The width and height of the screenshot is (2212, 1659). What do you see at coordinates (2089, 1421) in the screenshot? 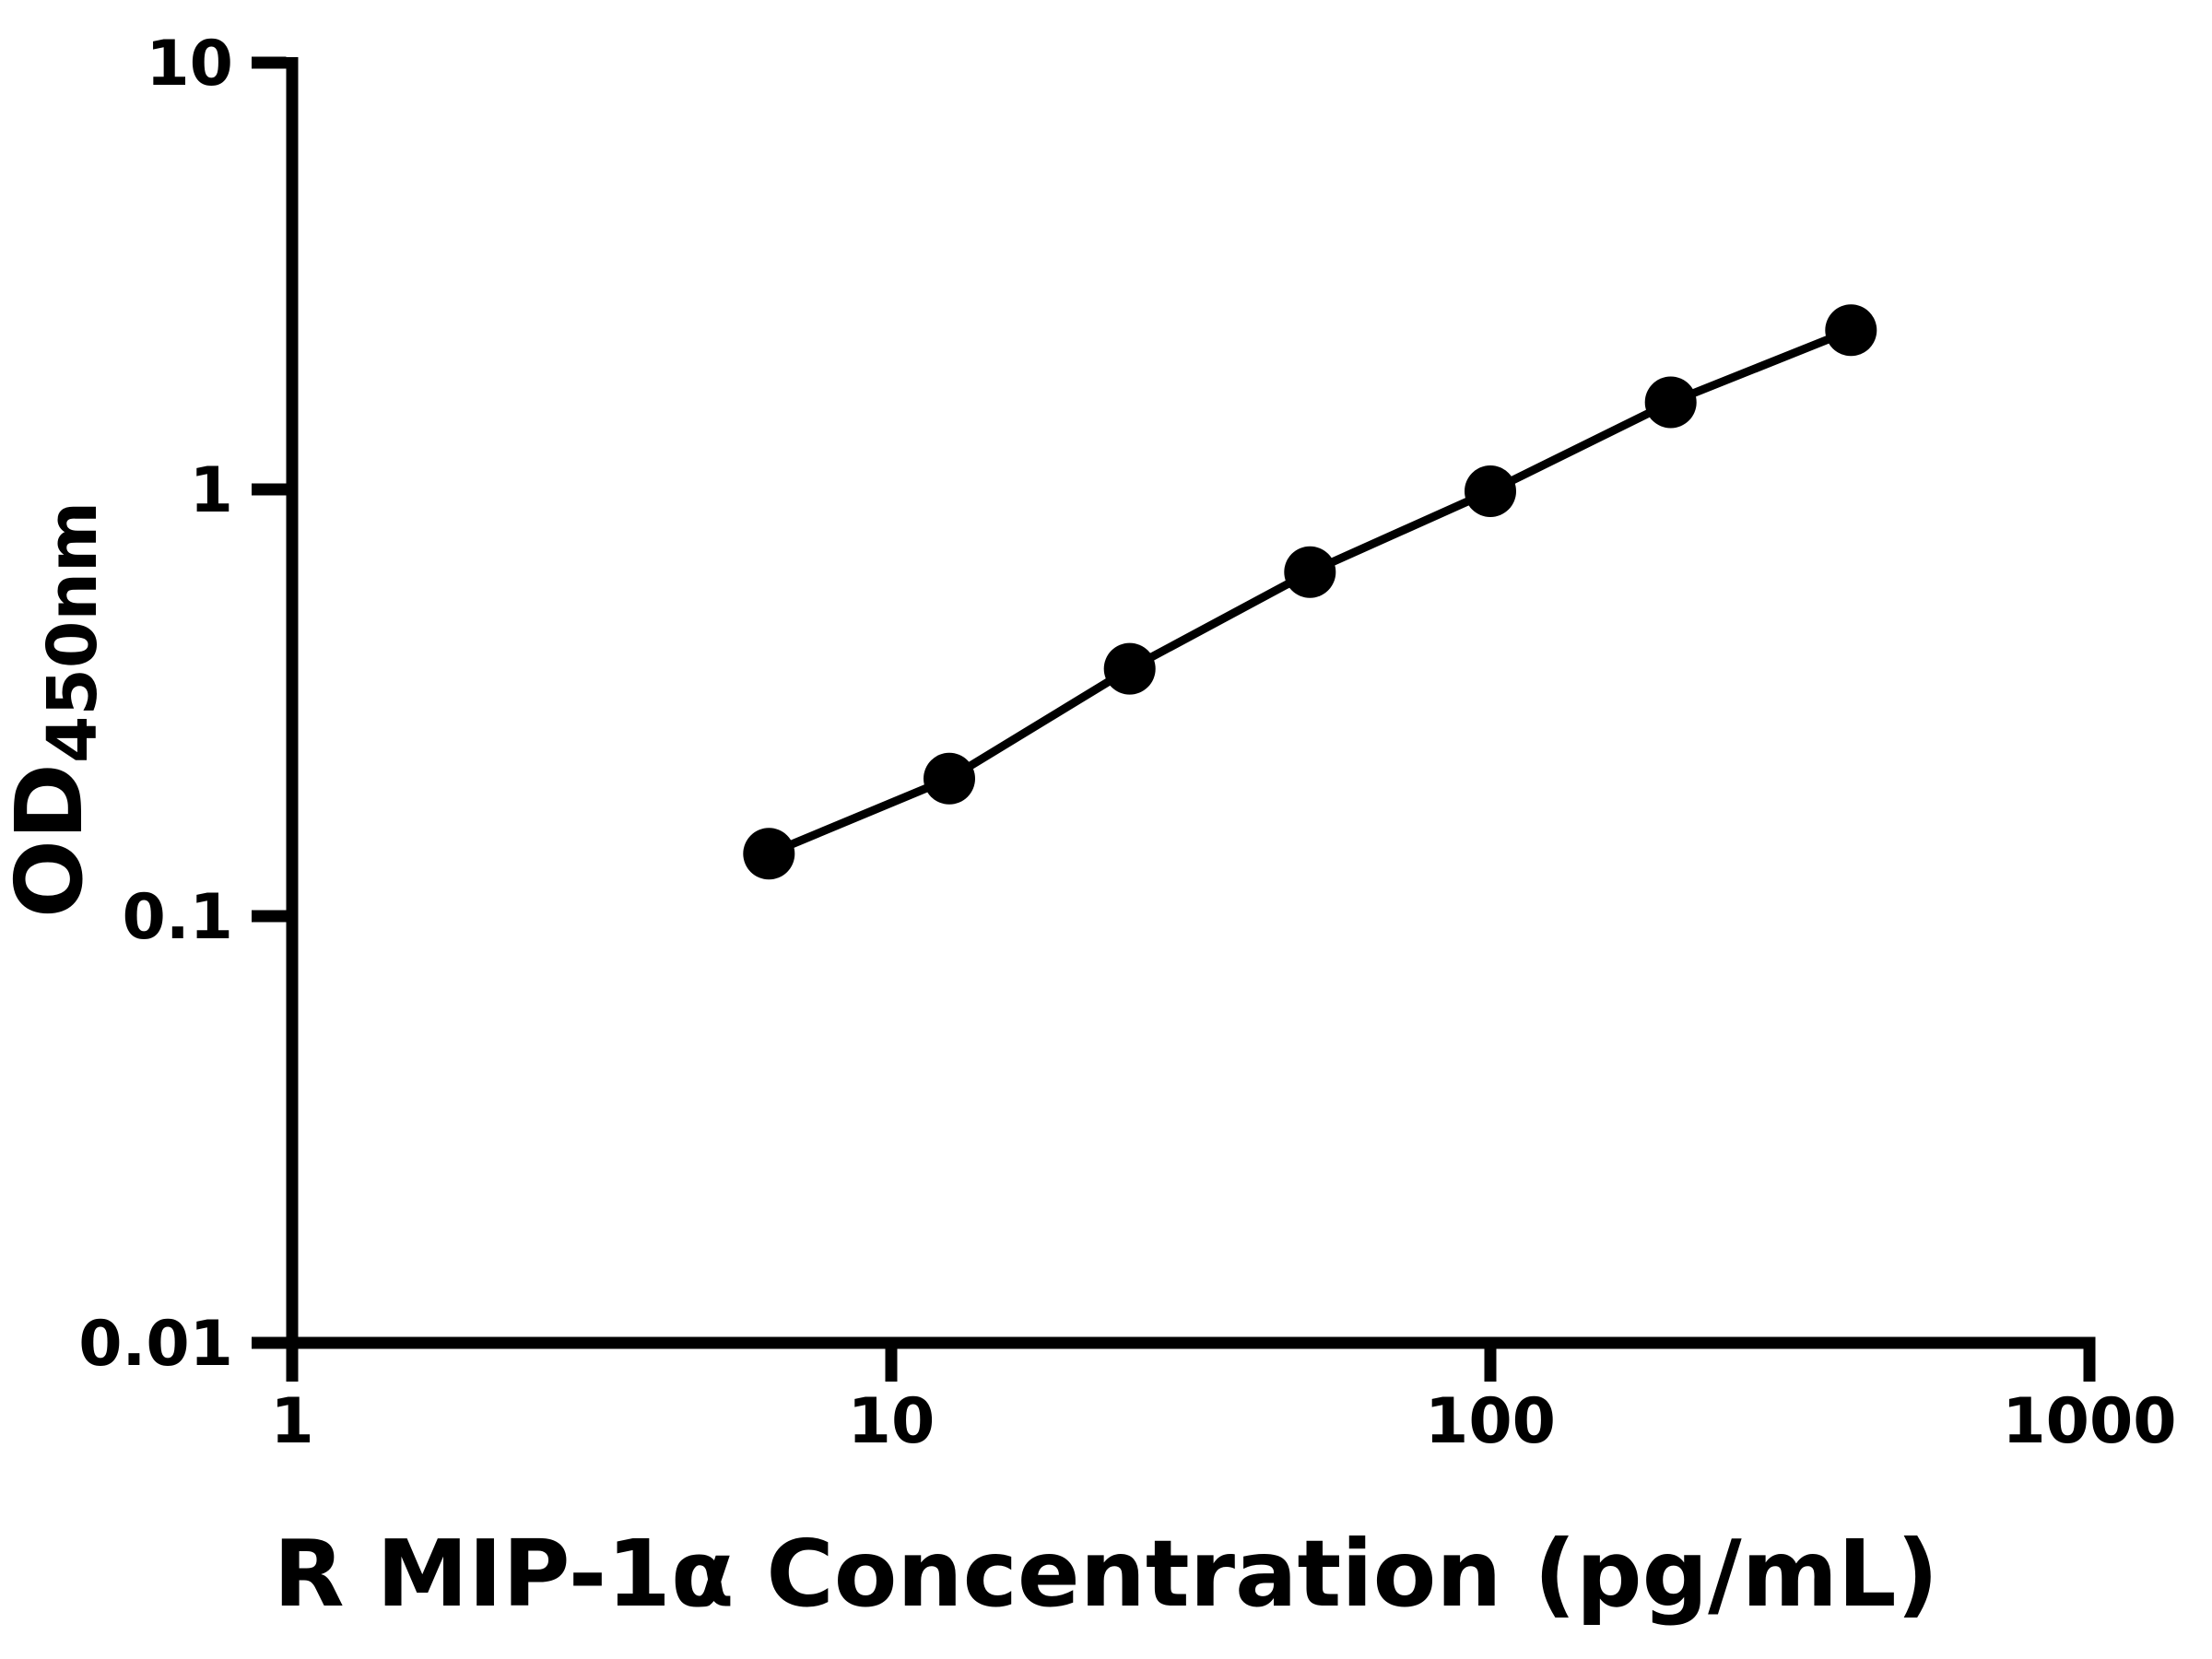
I see `x-tick-label: 1000` at bounding box center [2089, 1421].